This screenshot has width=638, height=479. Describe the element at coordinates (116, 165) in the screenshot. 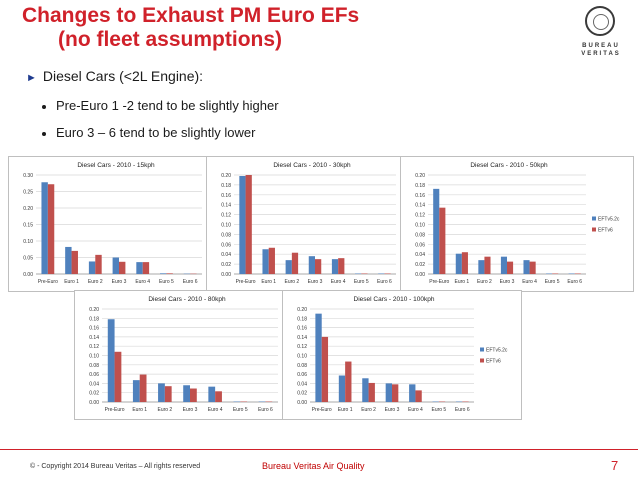

I see `chart-title: Diesel Cars - 2010 - 15kph` at that location.